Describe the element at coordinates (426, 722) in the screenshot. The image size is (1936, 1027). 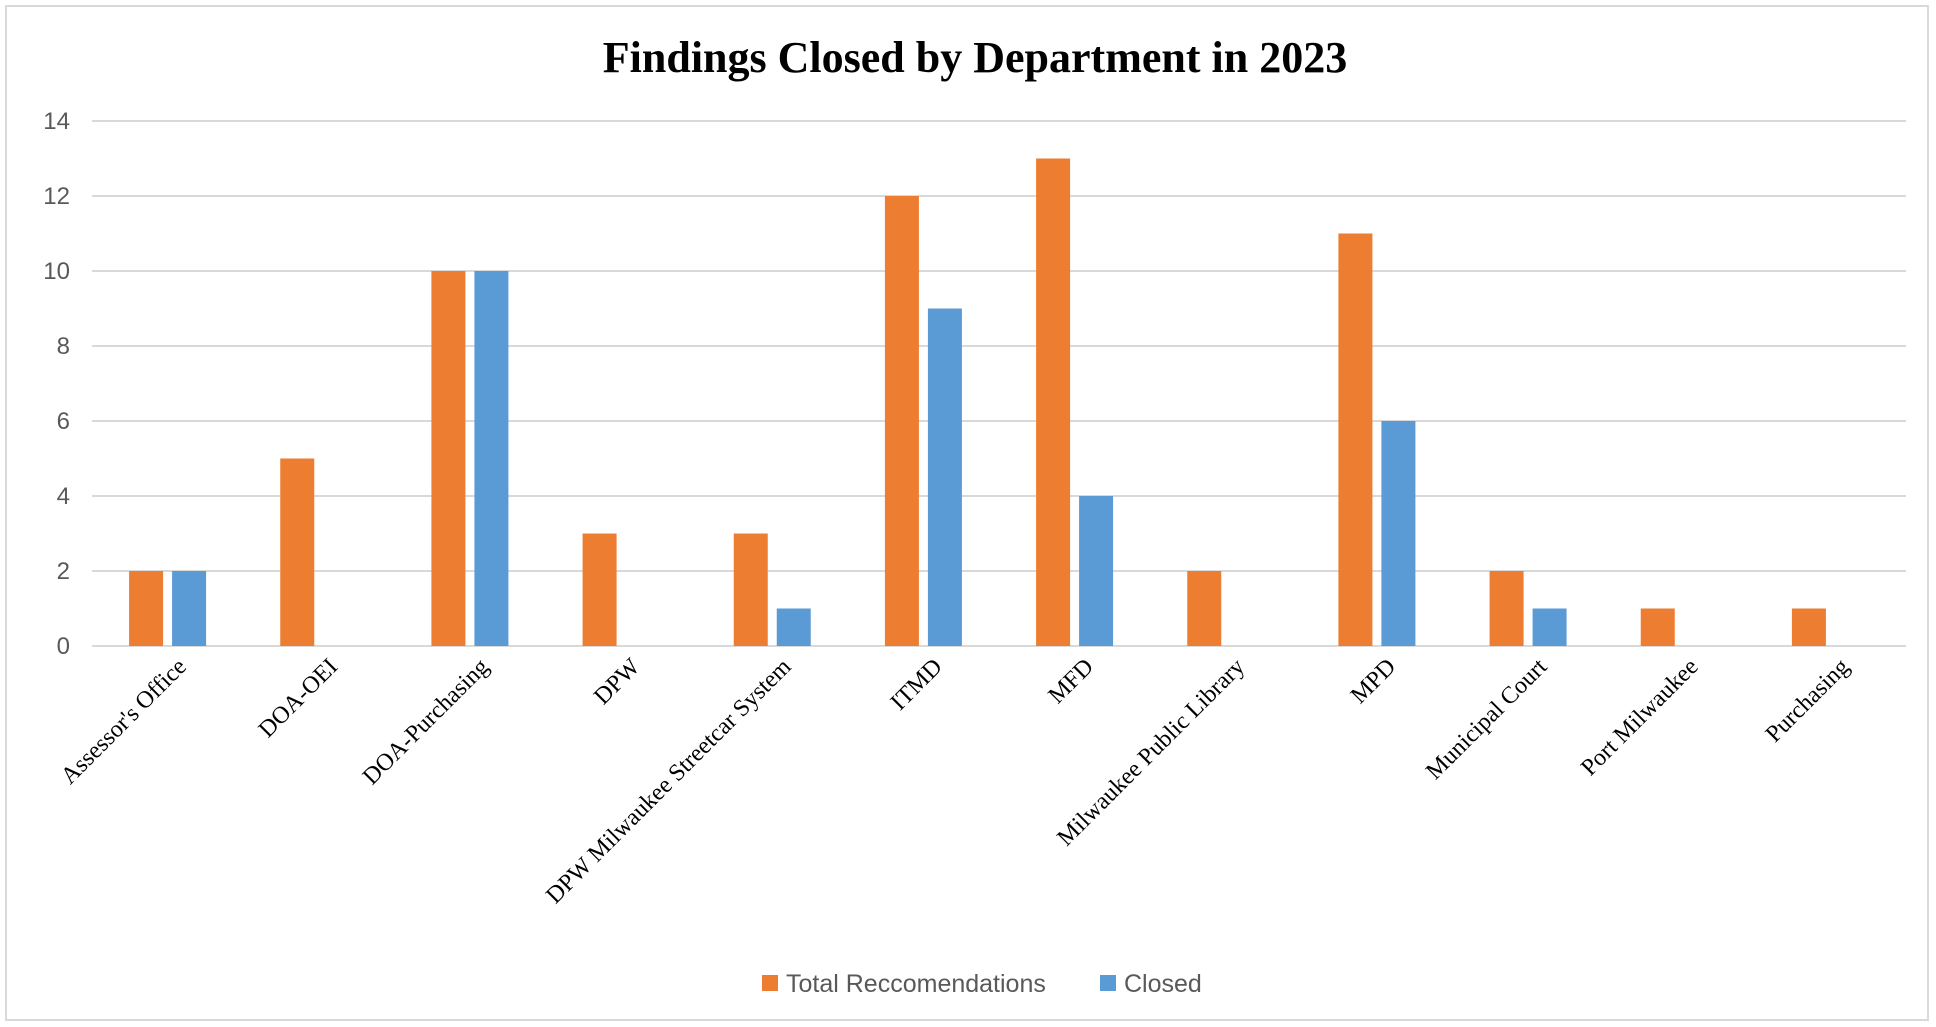
I see `x-tick-label: DOA-Purchasing` at that location.